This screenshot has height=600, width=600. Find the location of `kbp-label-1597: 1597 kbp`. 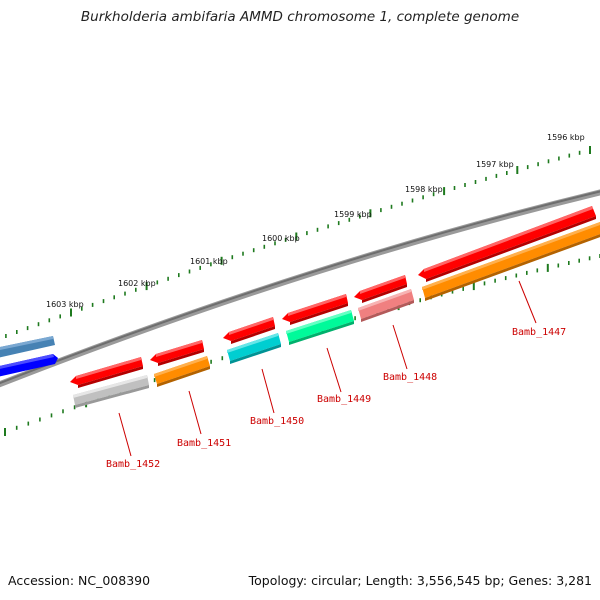

kbp-label-1597: 1597 kbp is located at coordinates (495, 164).